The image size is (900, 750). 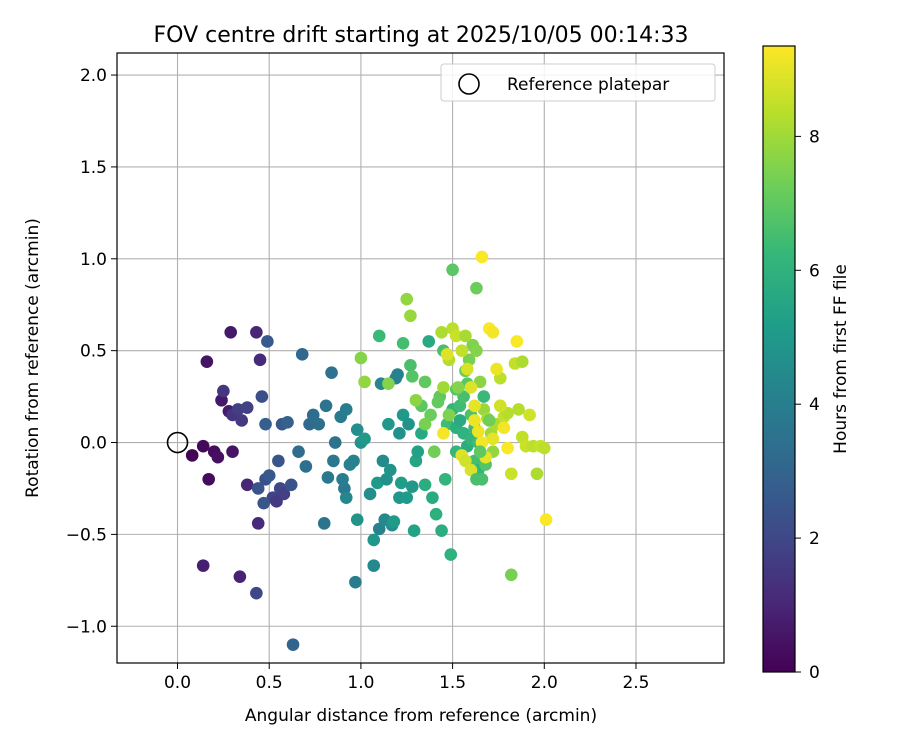 What do you see at coordinates (544, 683) in the screenshot?
I see `x-tick-label: 2.0` at bounding box center [544, 683].